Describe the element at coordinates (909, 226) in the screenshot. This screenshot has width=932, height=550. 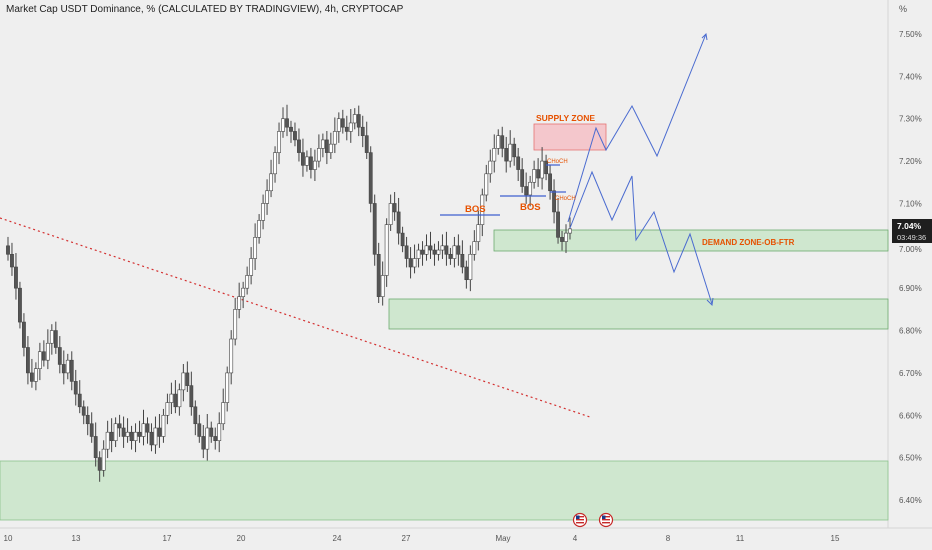
I see `current-price-value: 7.04%` at that location.